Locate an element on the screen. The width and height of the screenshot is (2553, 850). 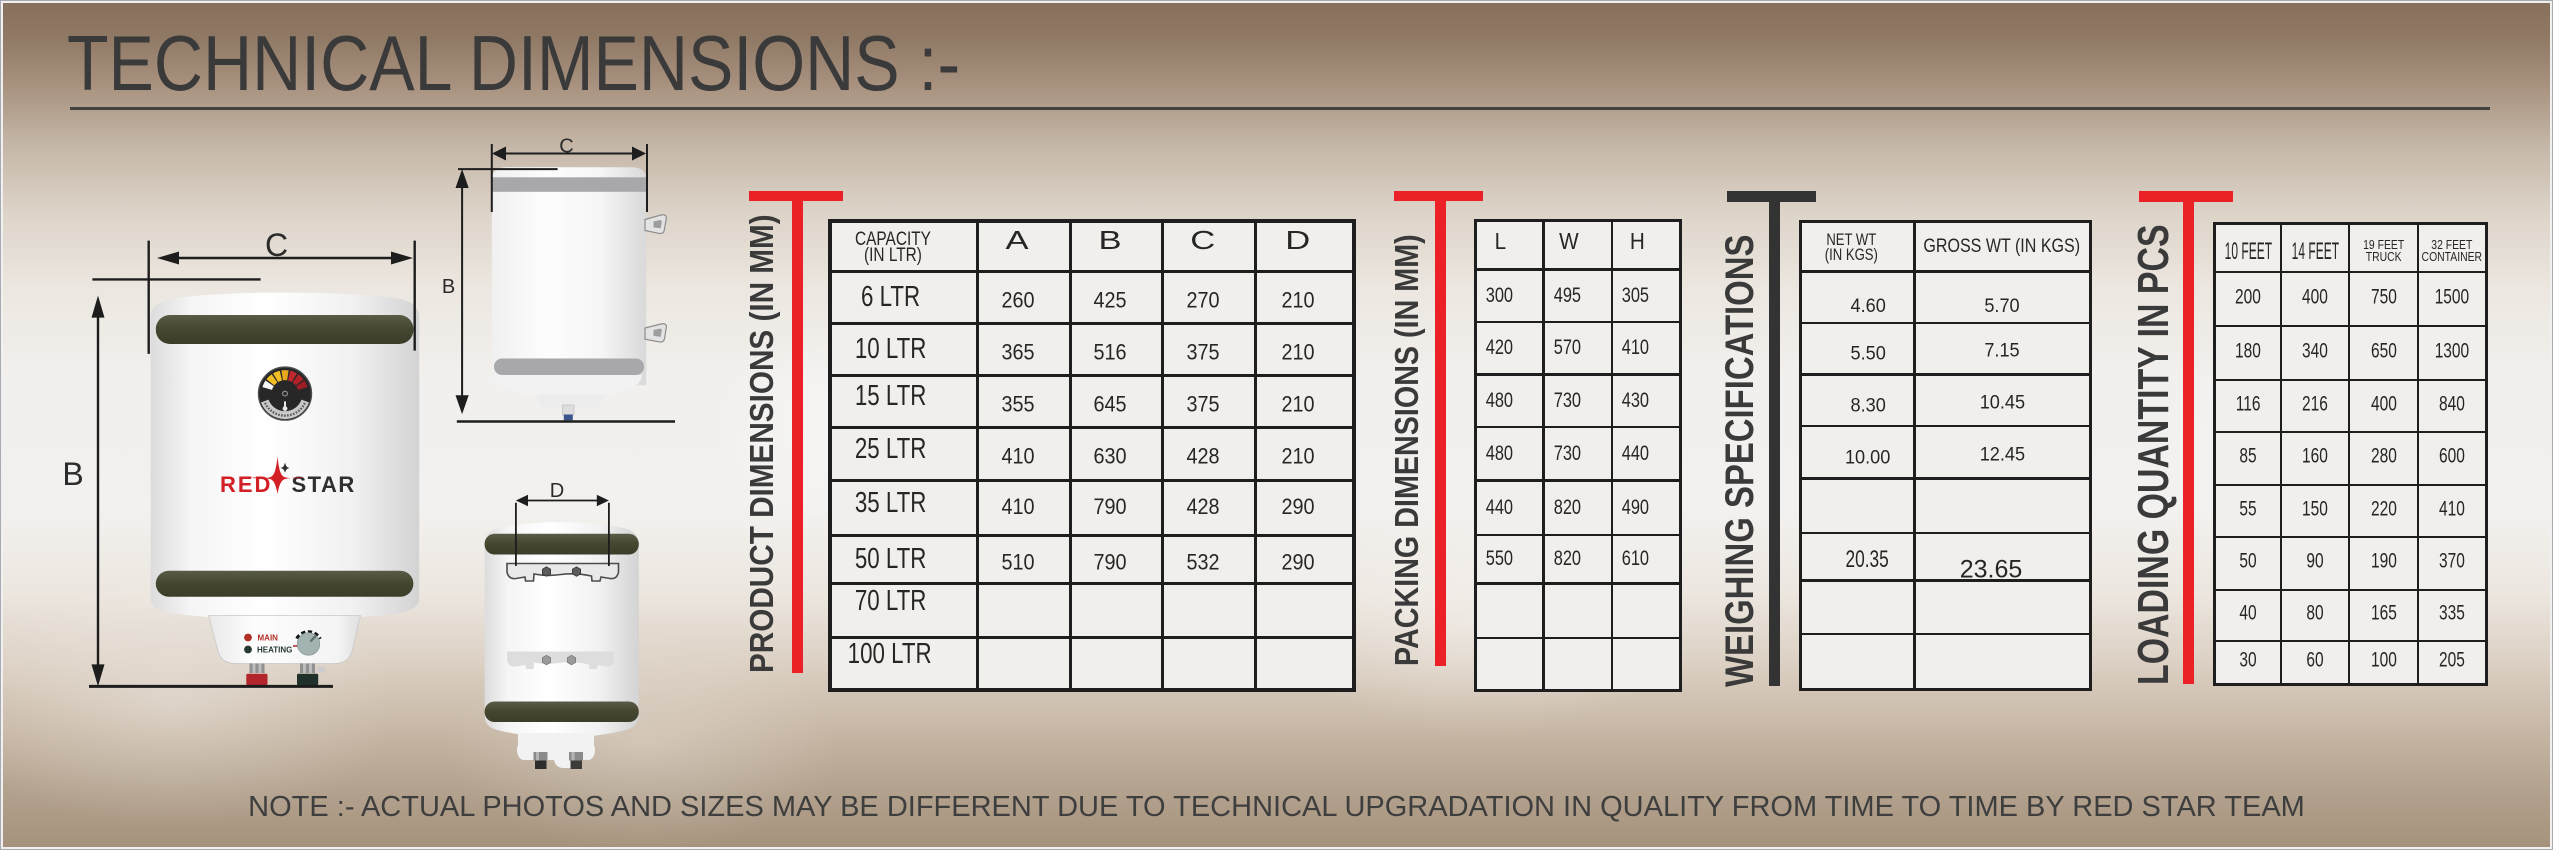
svg-text: D is located at coordinates (557, 491).